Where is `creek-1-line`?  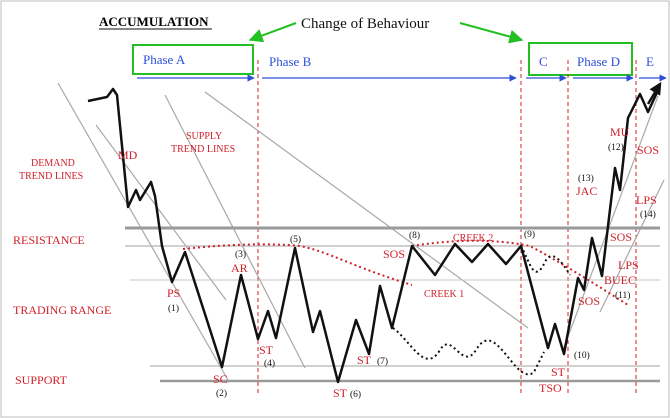
creek-1-line is located at coordinates (297, 264).